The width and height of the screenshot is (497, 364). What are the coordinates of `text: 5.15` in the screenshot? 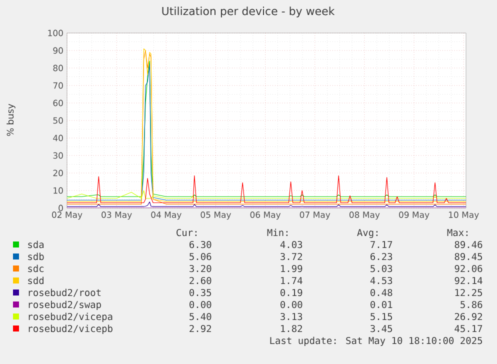 It's located at (381, 316).